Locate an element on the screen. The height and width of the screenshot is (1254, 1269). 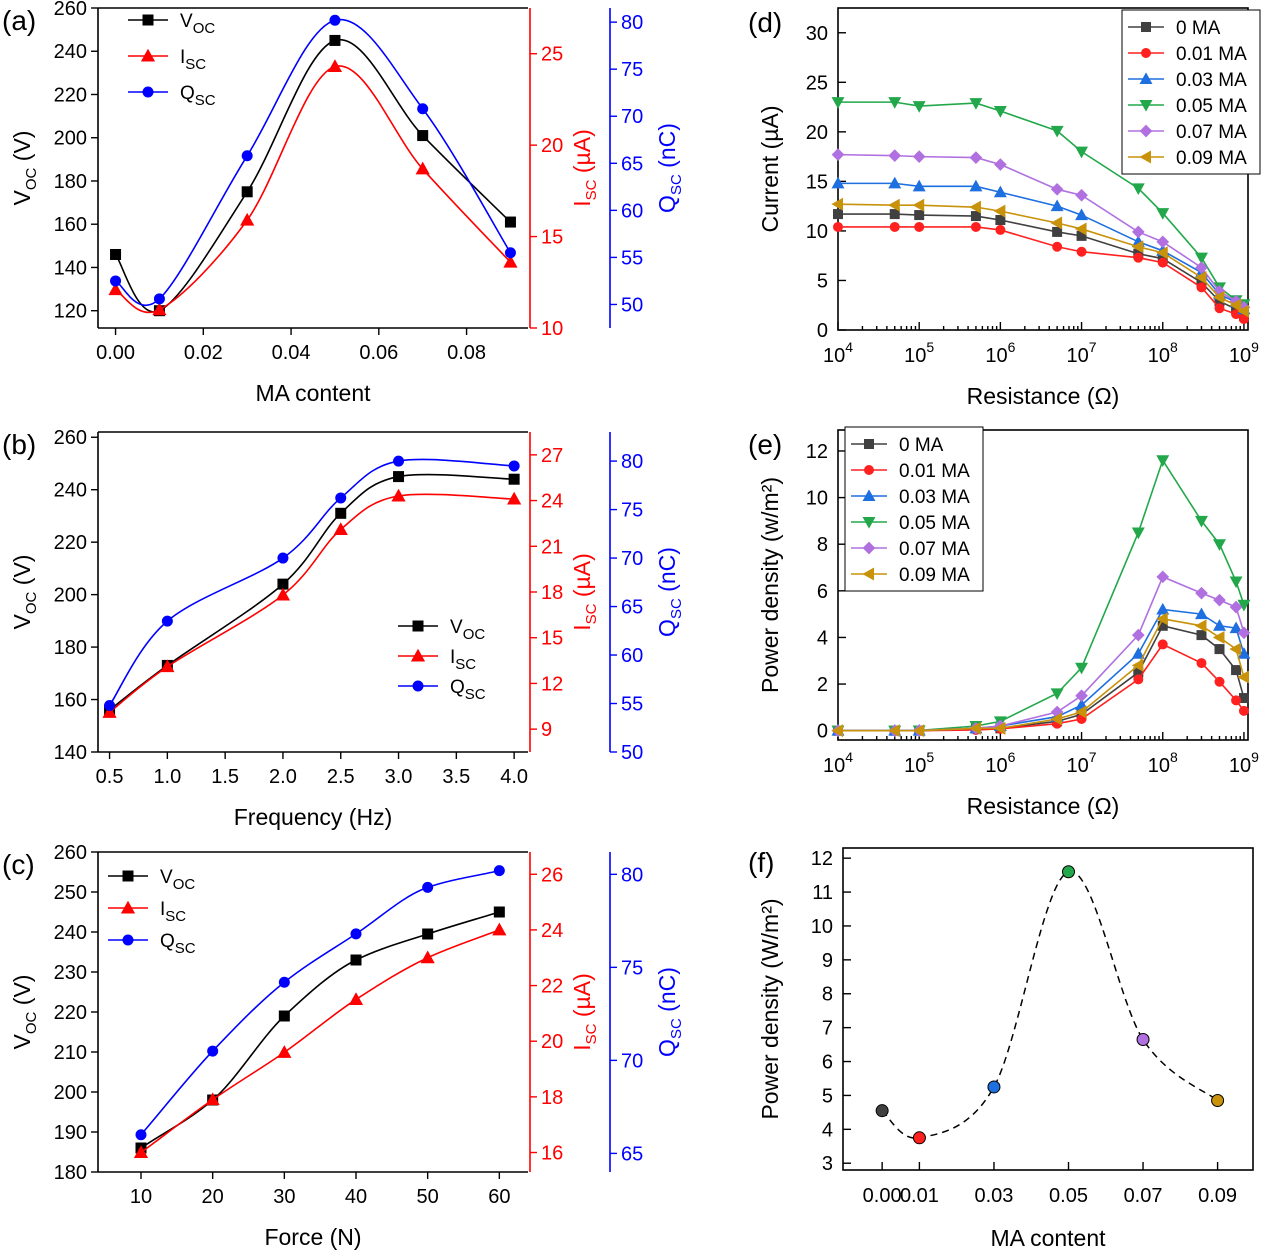
y-axis-title: Power density (W/m²) is located at coordinates (770, 1008).